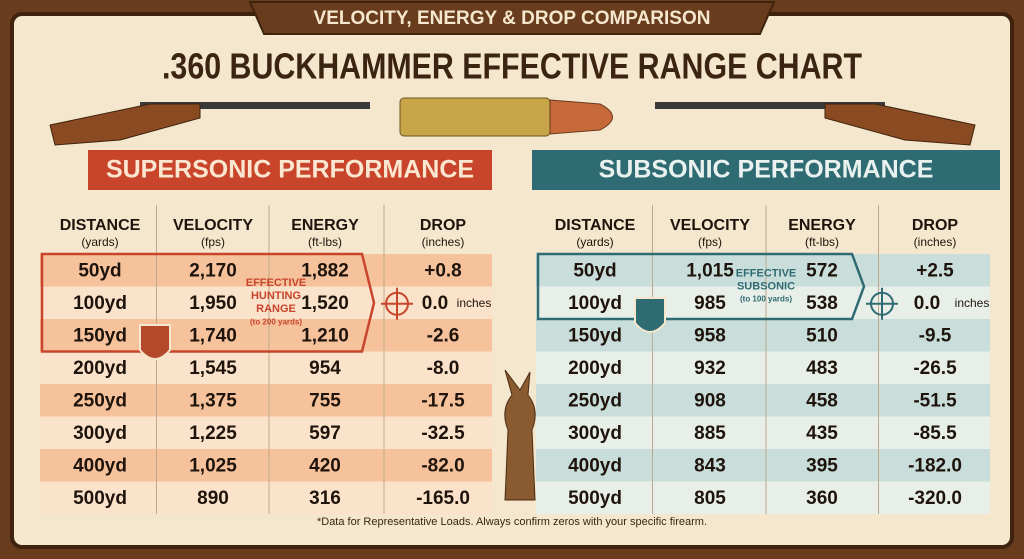 The image size is (1024, 559). I want to click on table-cell: 572, so click(822, 270).